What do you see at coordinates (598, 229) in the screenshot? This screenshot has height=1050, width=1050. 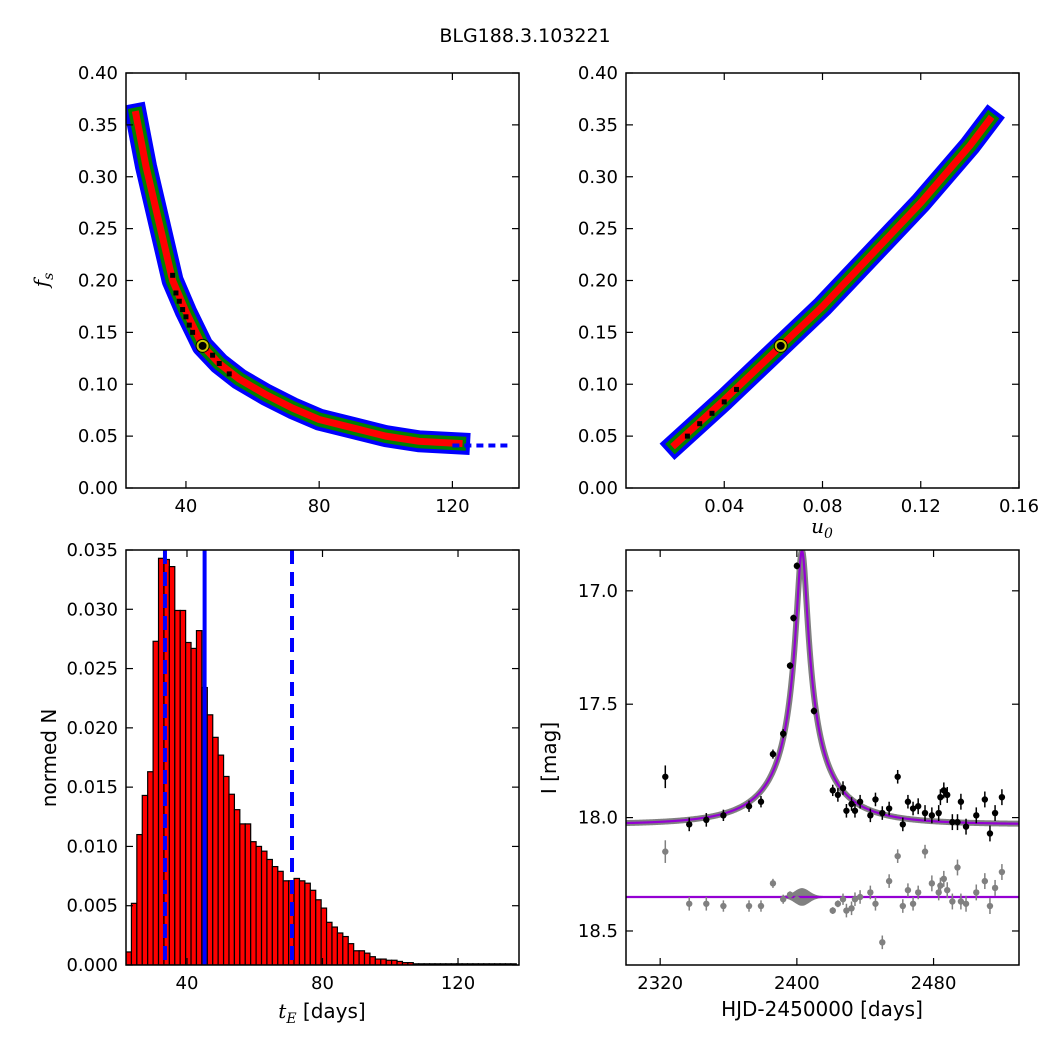 I see `fs-u0-ytick-label: 0.25` at bounding box center [598, 229].